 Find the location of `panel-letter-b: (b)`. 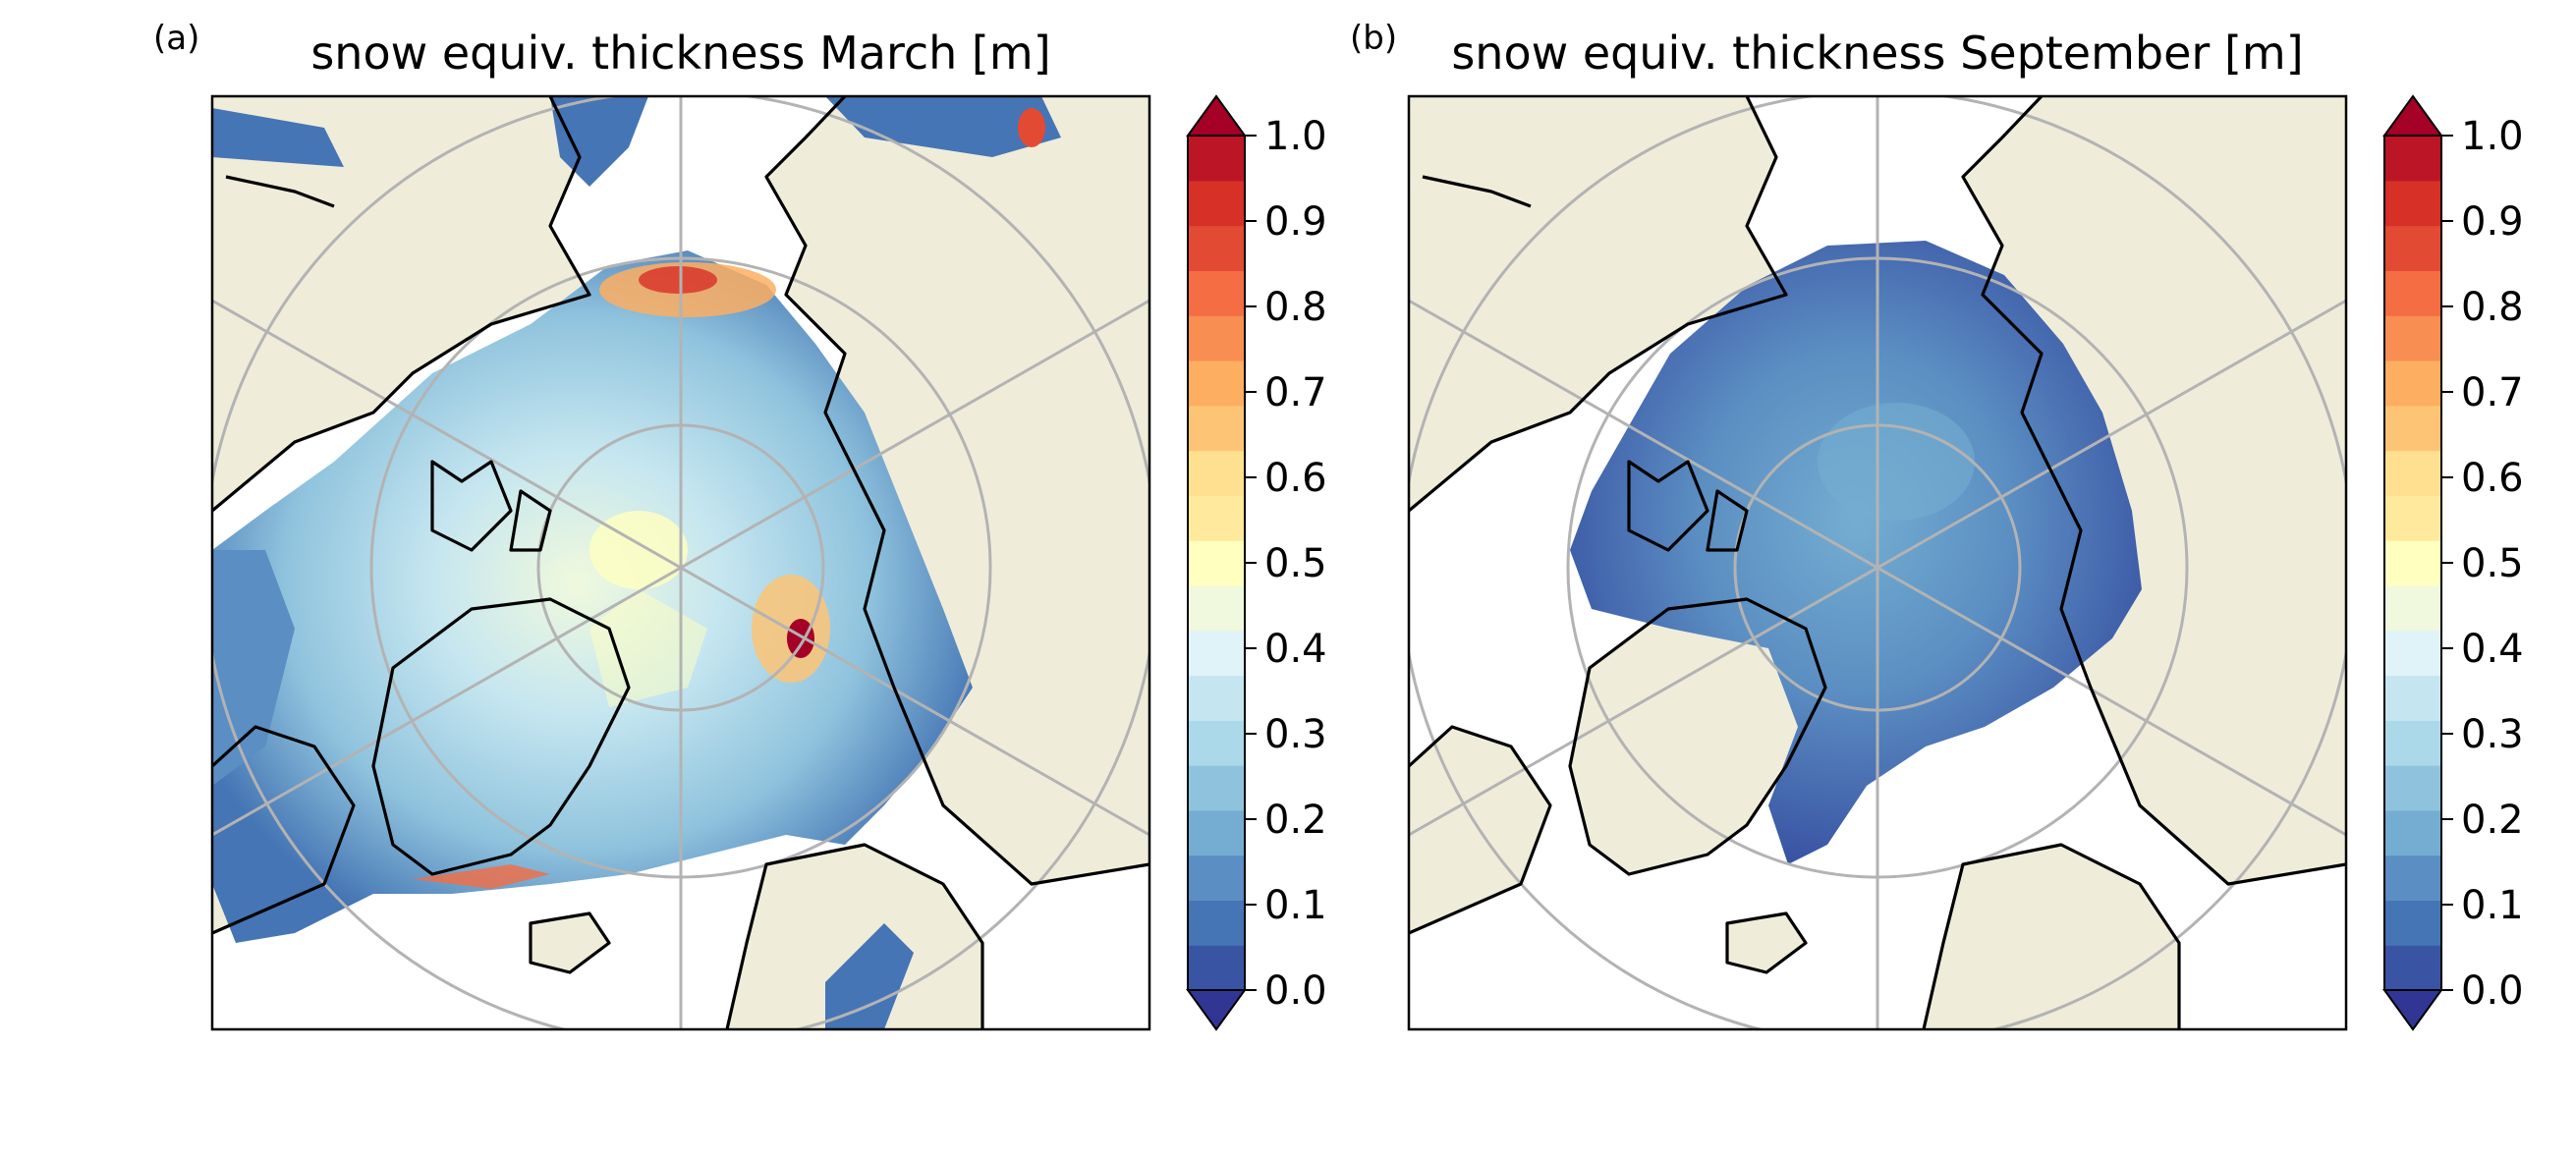

panel-letter-b: (b) is located at coordinates (1373, 38).